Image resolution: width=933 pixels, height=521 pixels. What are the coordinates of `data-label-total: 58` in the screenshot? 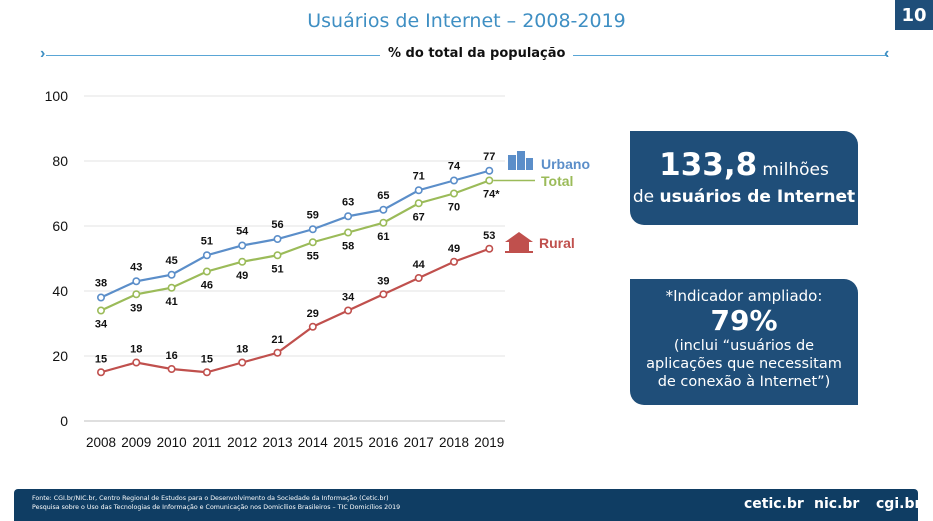 It's located at (348, 247).